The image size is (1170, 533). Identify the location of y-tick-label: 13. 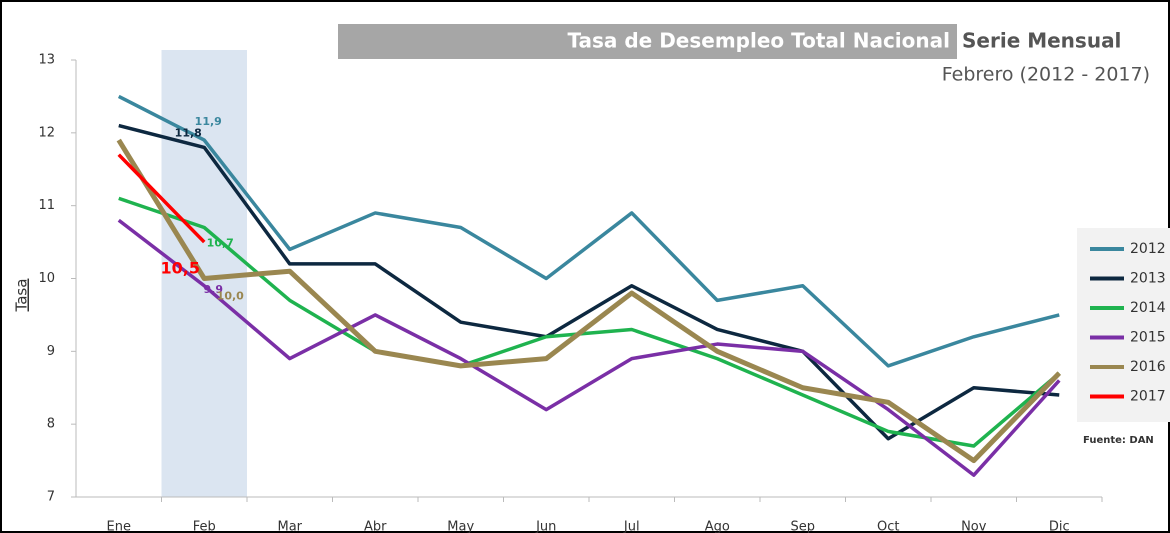
(46, 60).